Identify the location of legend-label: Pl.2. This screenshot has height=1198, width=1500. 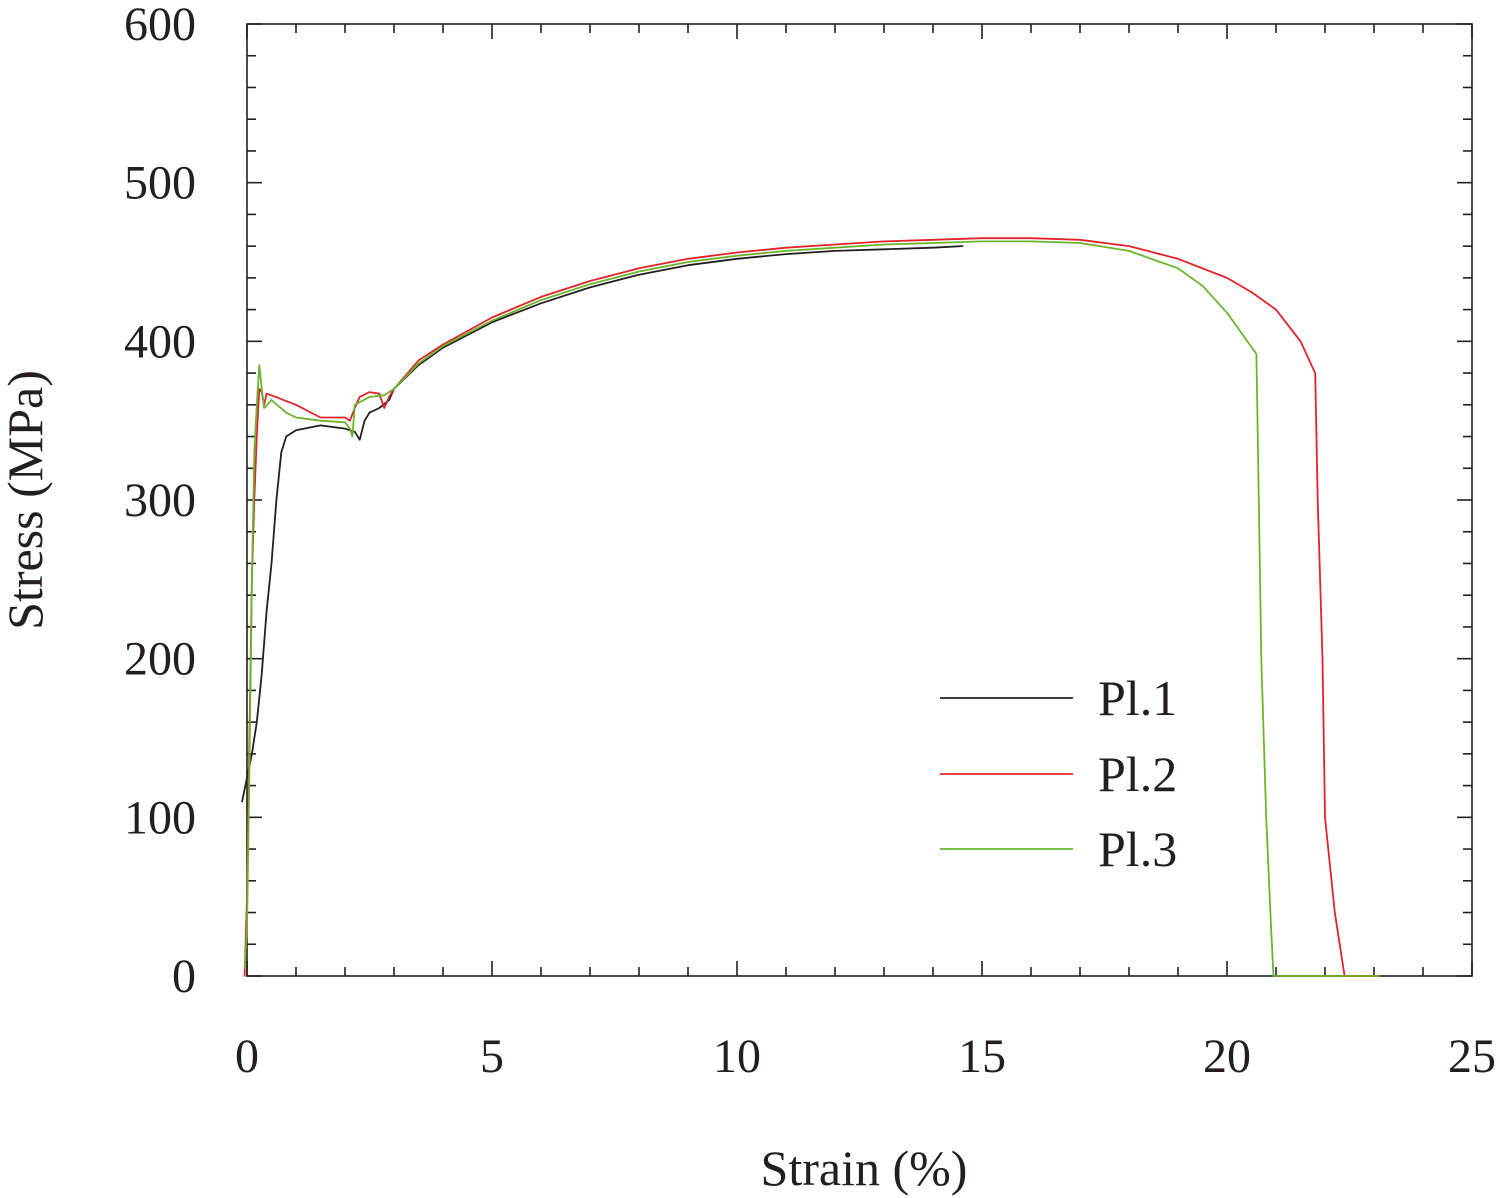
(1137, 774).